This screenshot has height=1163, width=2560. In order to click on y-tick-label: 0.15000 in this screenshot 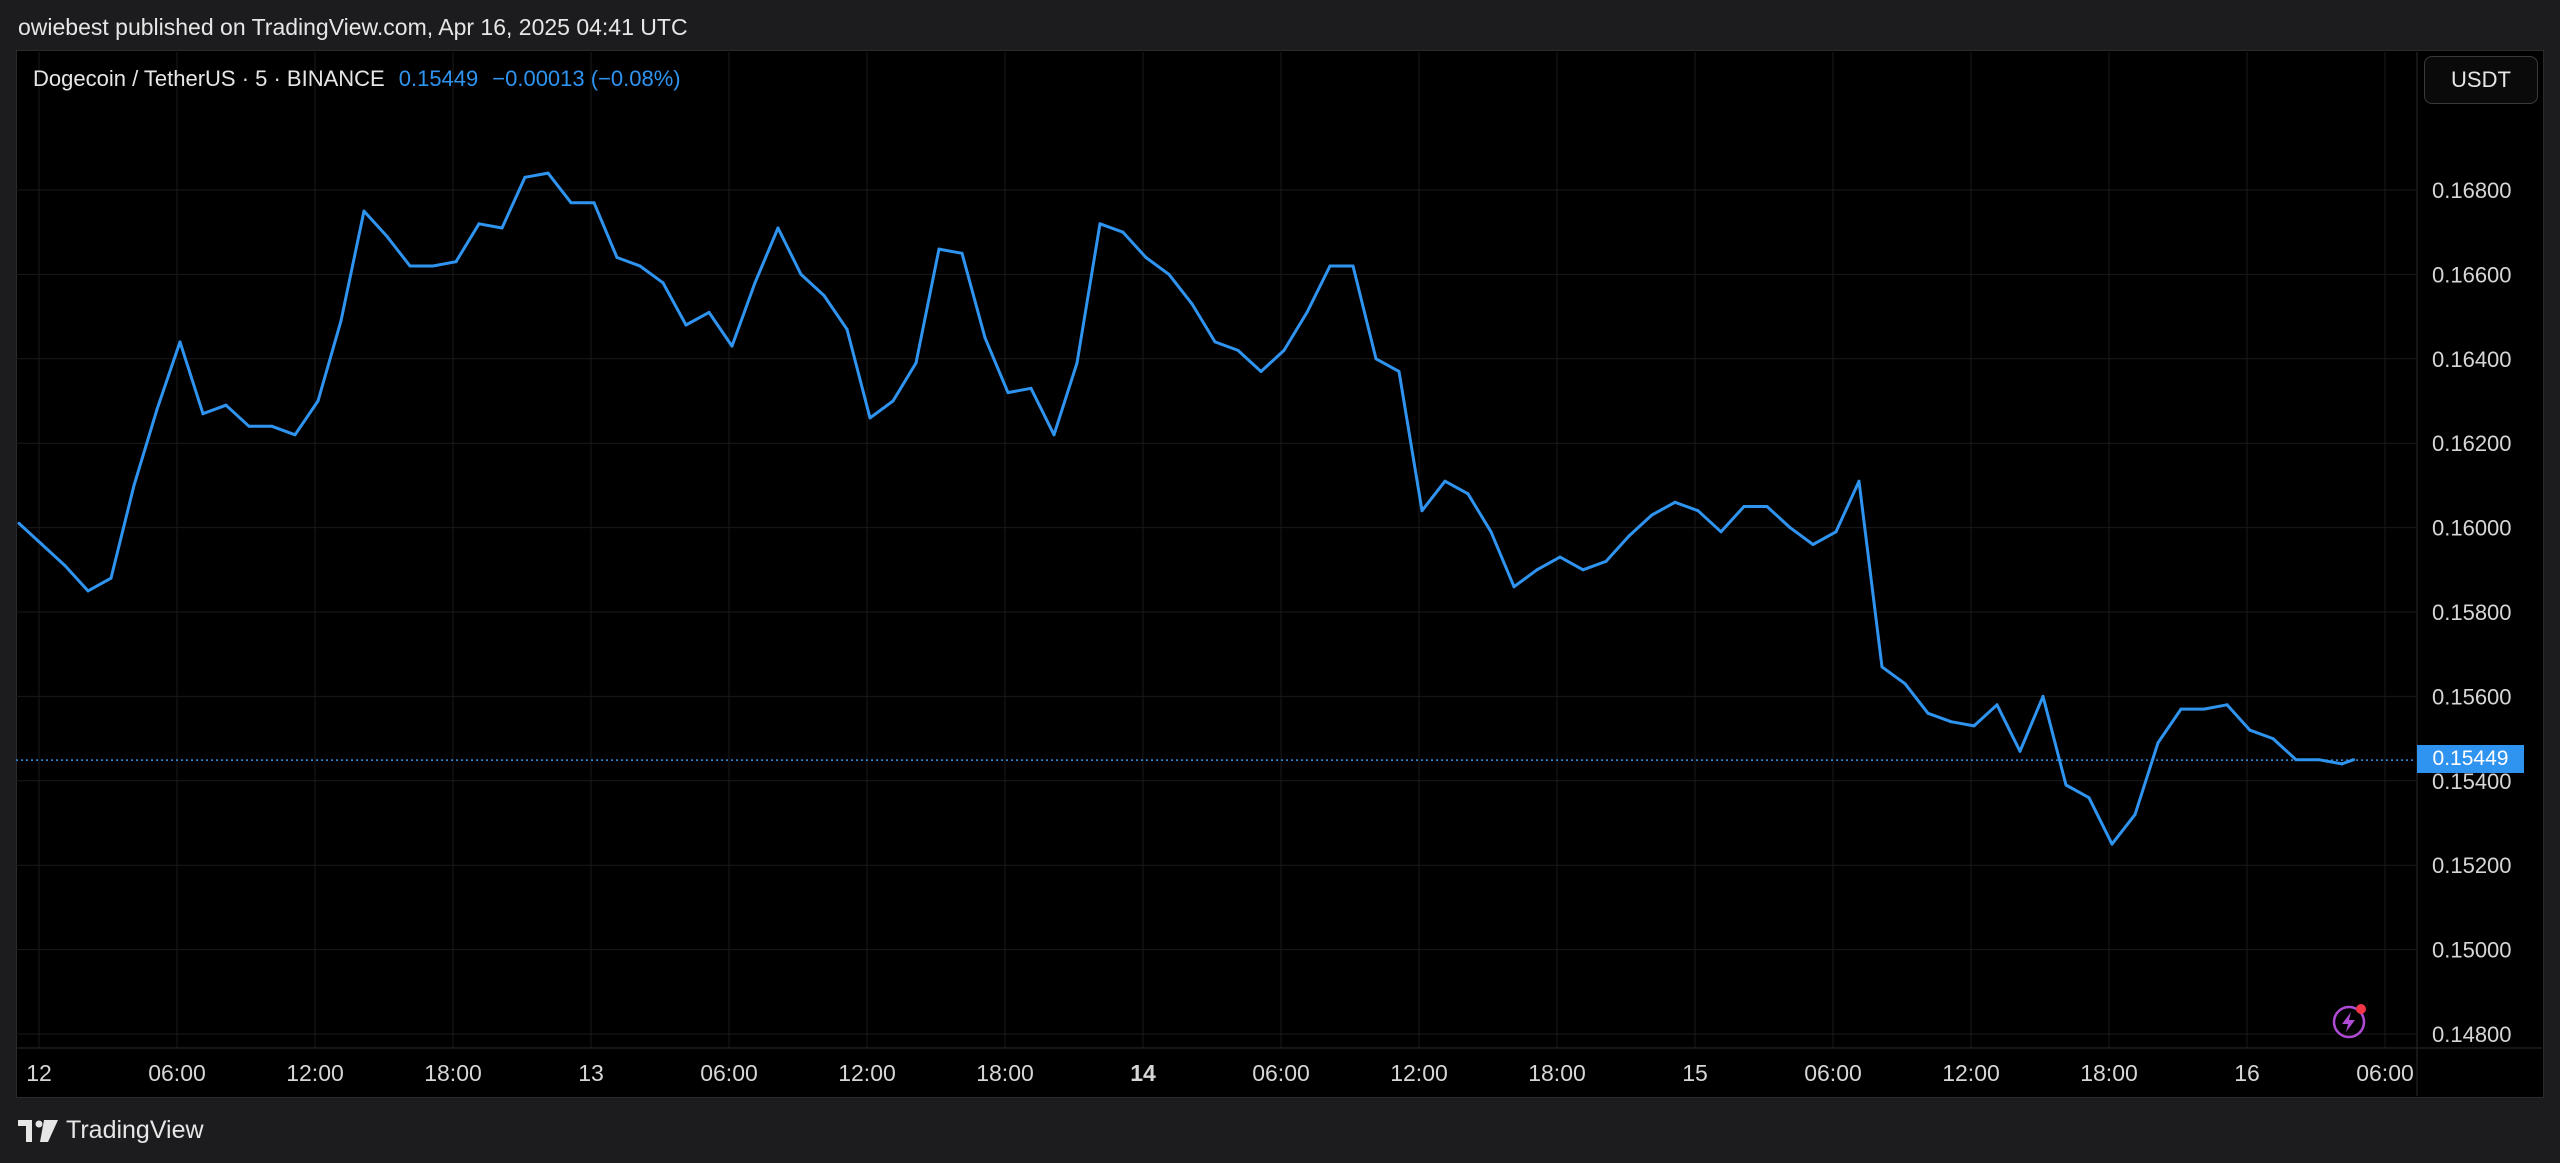, I will do `click(2472, 950)`.